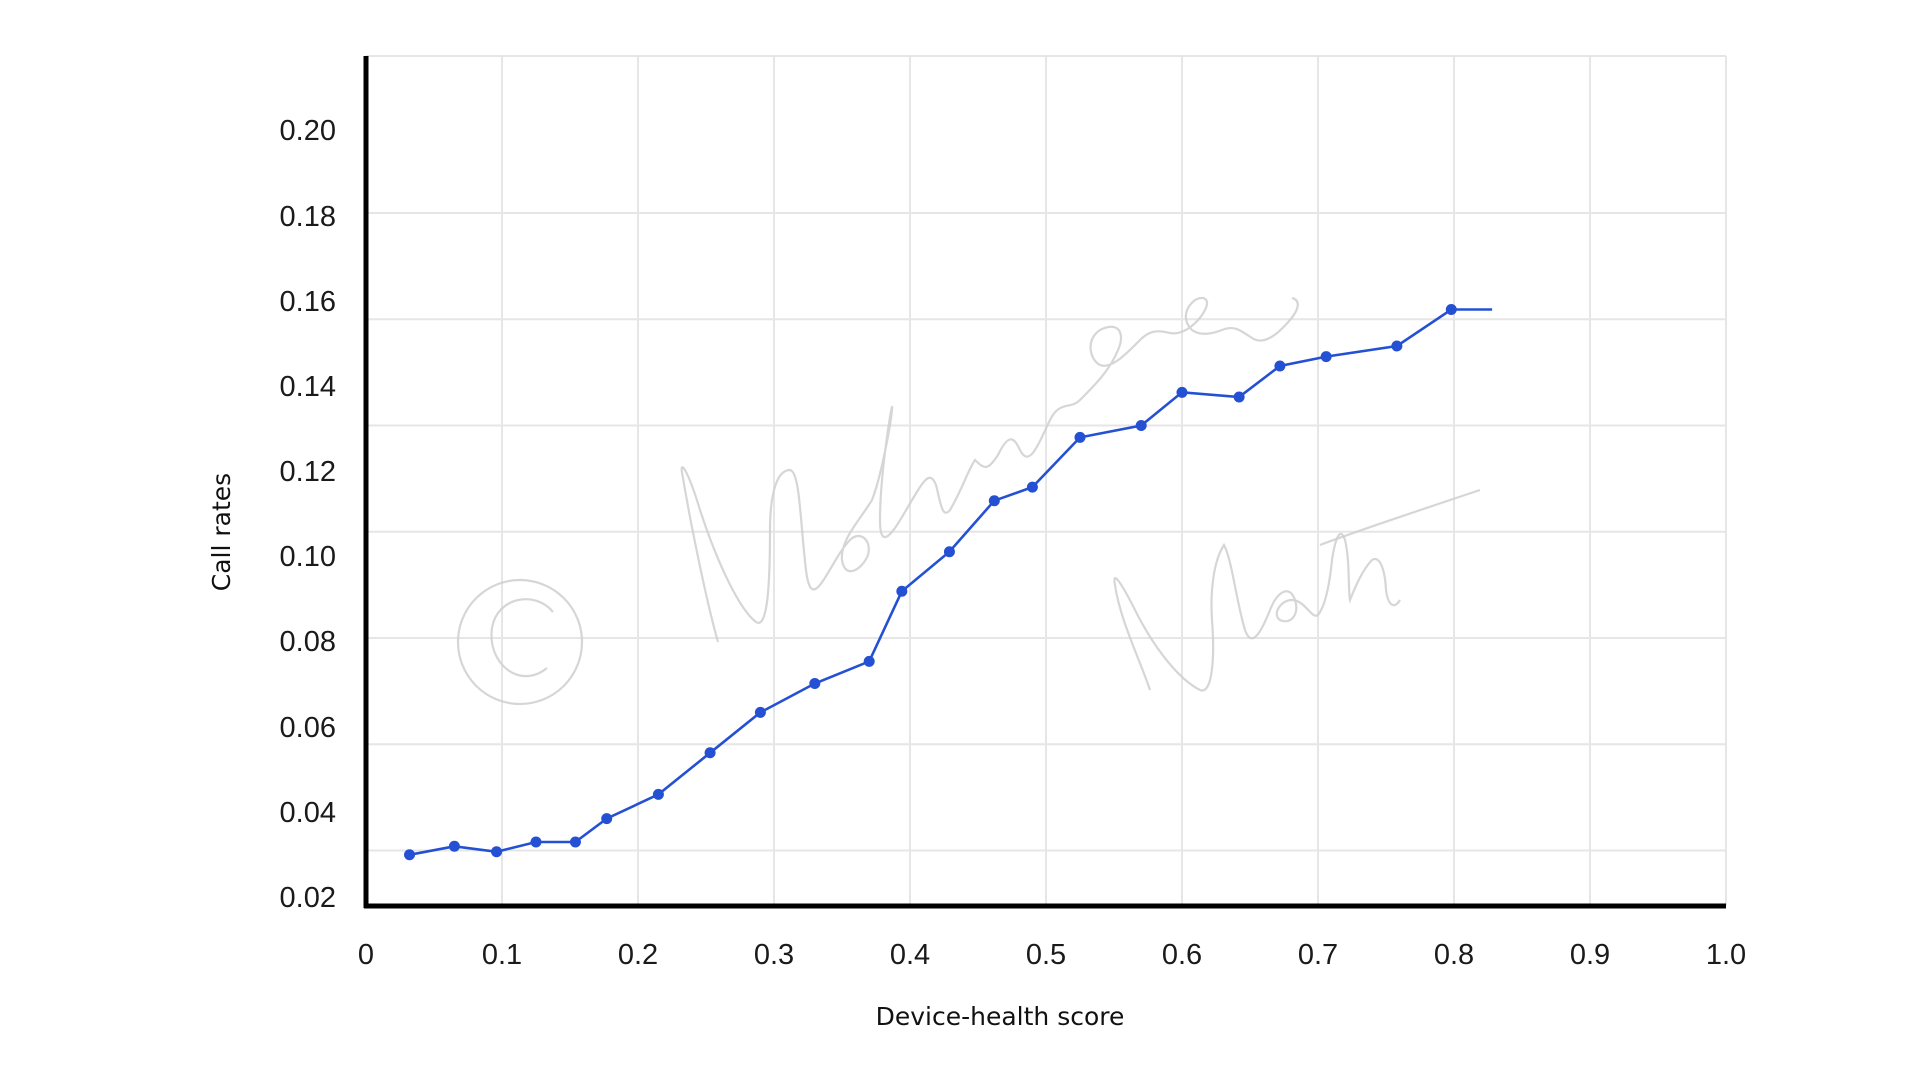 The width and height of the screenshot is (1920, 1080). Describe the element at coordinates (308, 302) in the screenshot. I see `y-tick-label: 0.16` at that location.